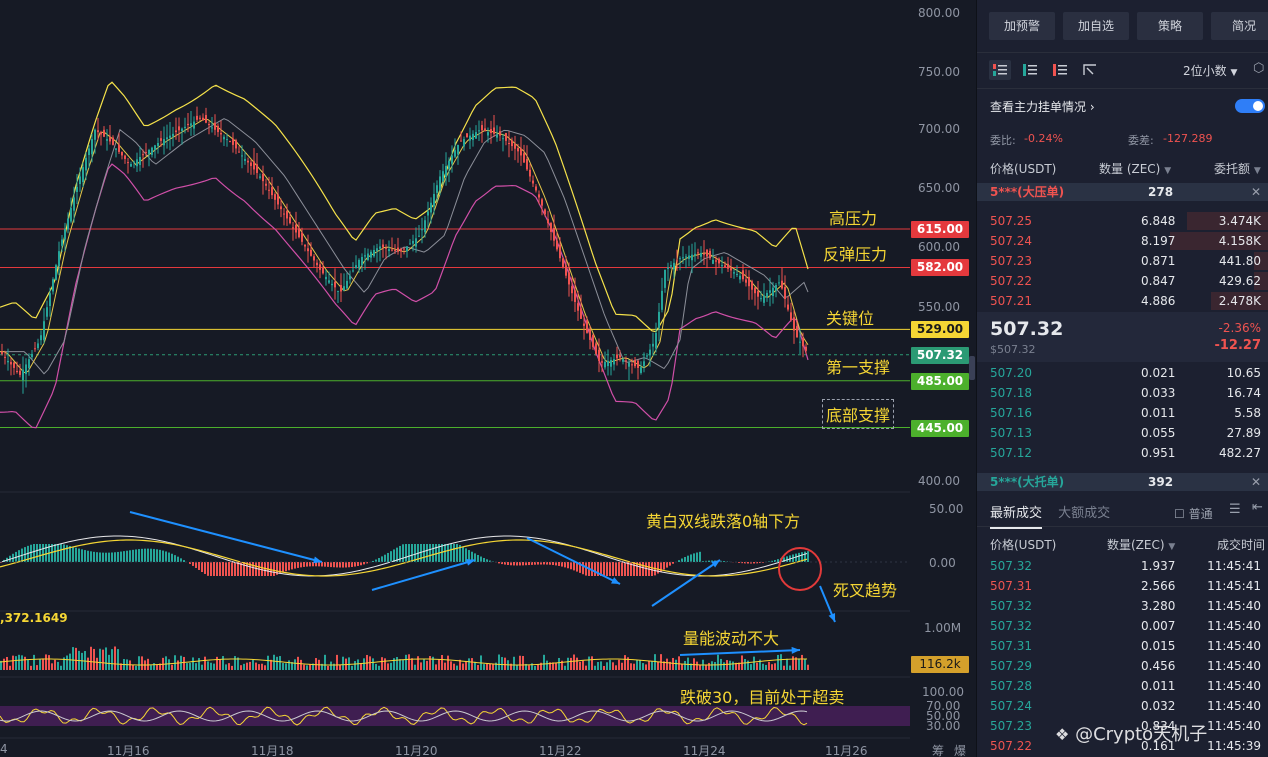  What do you see at coordinates (1042, 106) in the screenshot?
I see `main-orders-link: 查看主力挂单情况 ›` at bounding box center [1042, 106].